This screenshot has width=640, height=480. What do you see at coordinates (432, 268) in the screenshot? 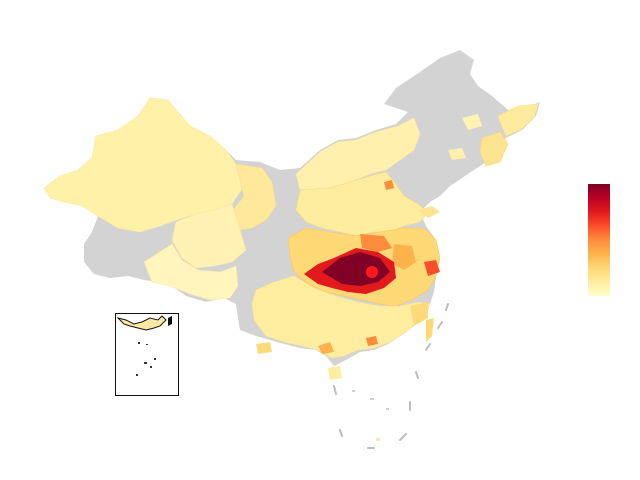
I see `region-zhejiang-red` at bounding box center [432, 268].